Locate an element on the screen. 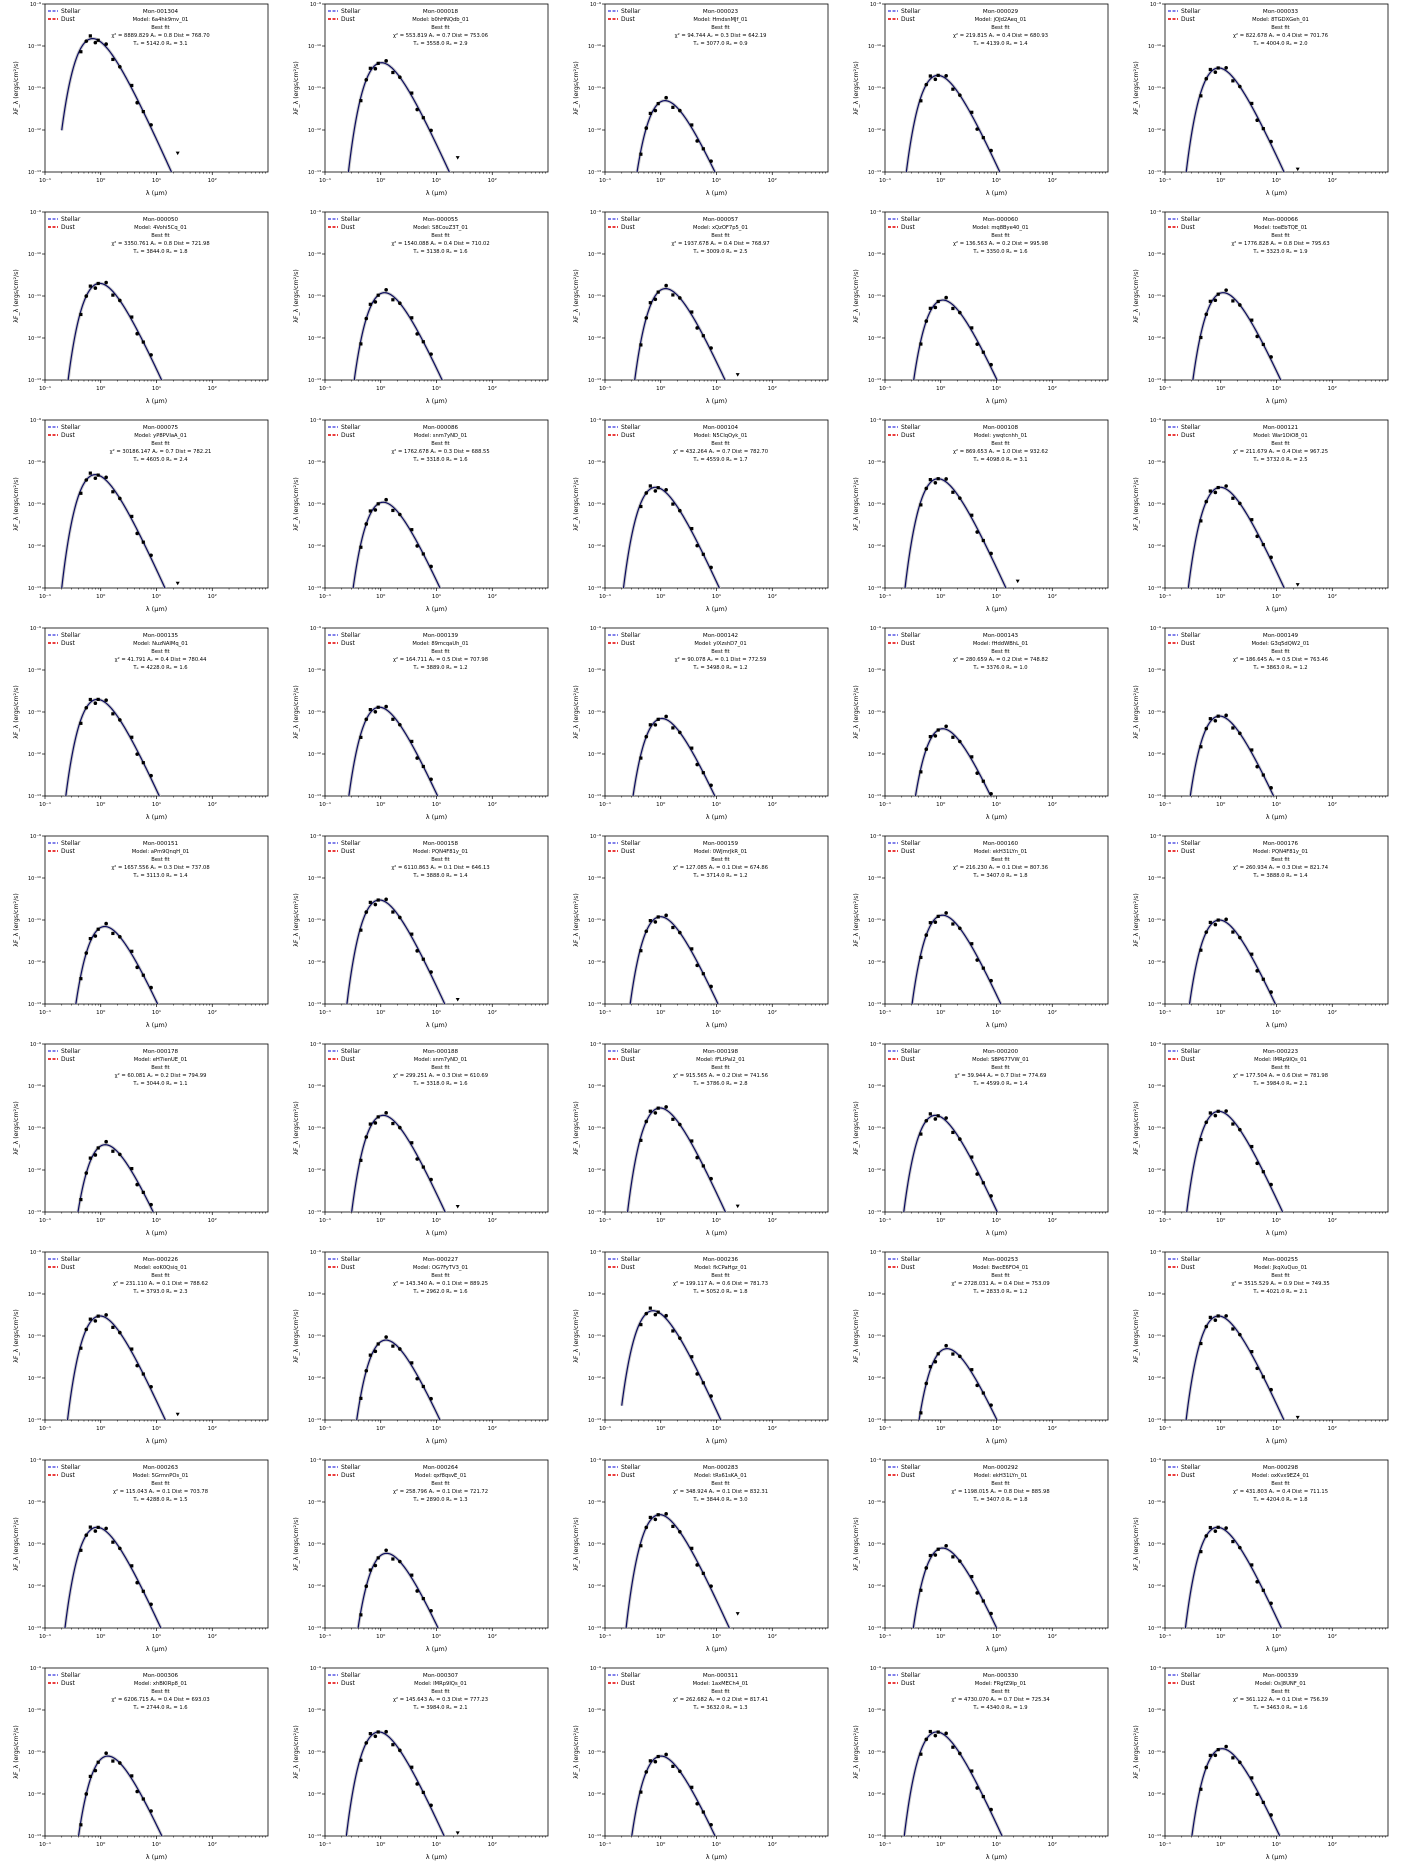  fit-params: χ² = 231.110 Aᵥ = 0.1 Dist = 788.62 is located at coordinates (160, 1284).